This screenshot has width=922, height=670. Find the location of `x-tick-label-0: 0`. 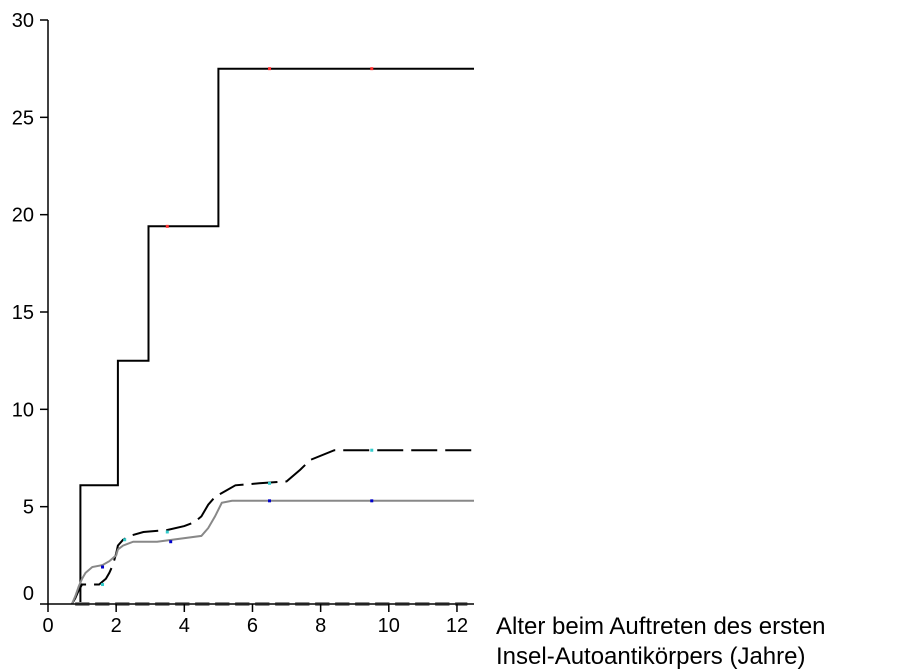

x-tick-label-0: 0 is located at coordinates (47, 626).